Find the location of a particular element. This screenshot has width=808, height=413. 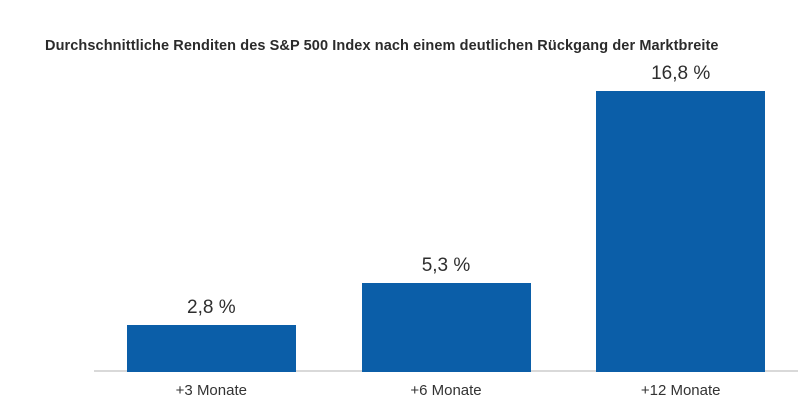

bar-value-label: 5,3 % is located at coordinates (446, 265).